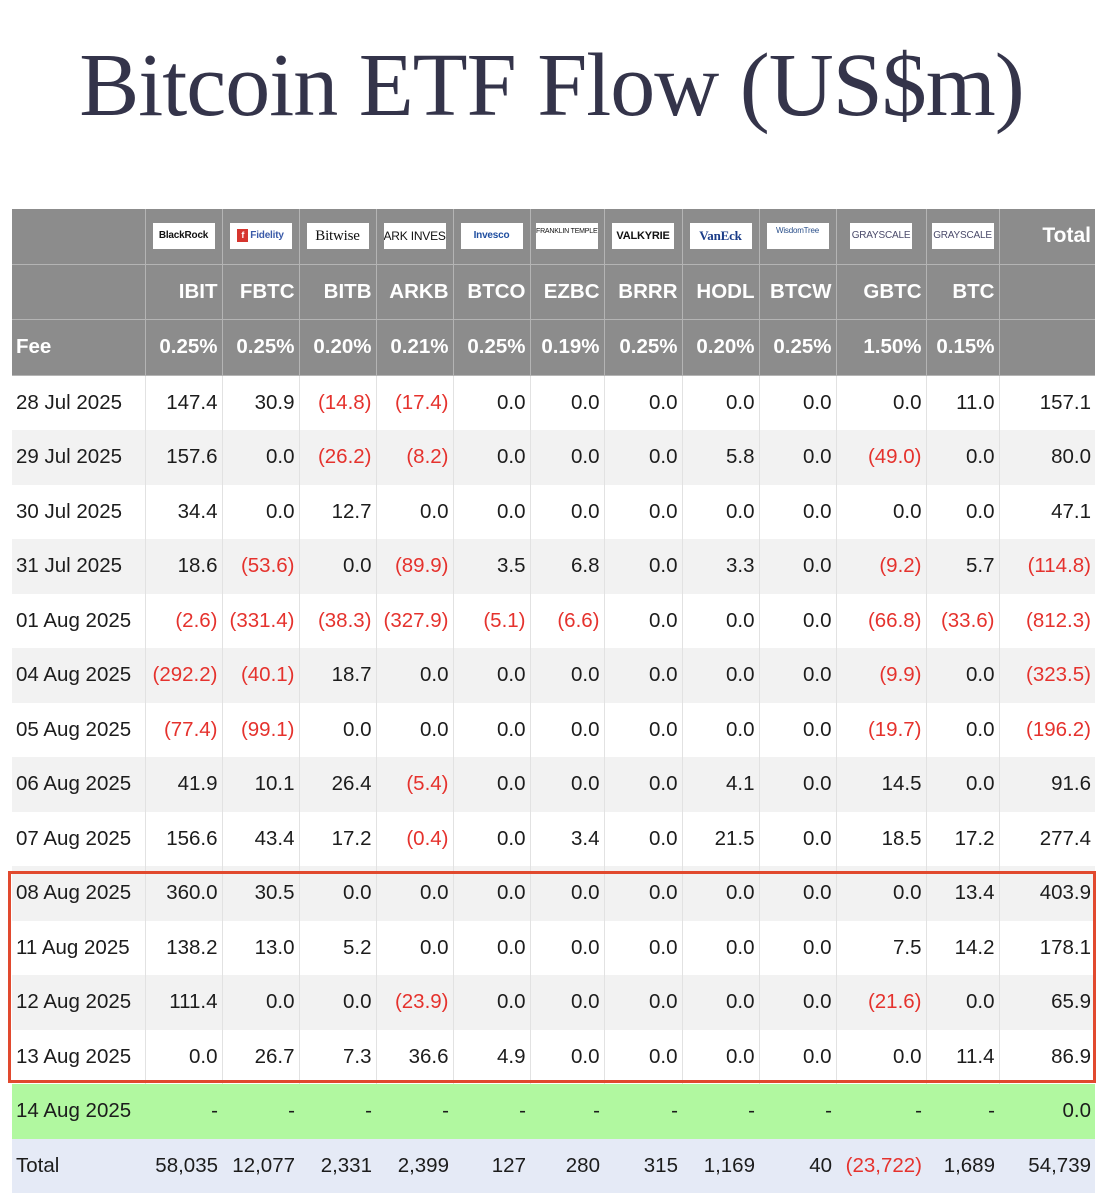 The height and width of the screenshot is (1200, 1103). I want to click on issuer-cell: VanEck, so click(721, 237).